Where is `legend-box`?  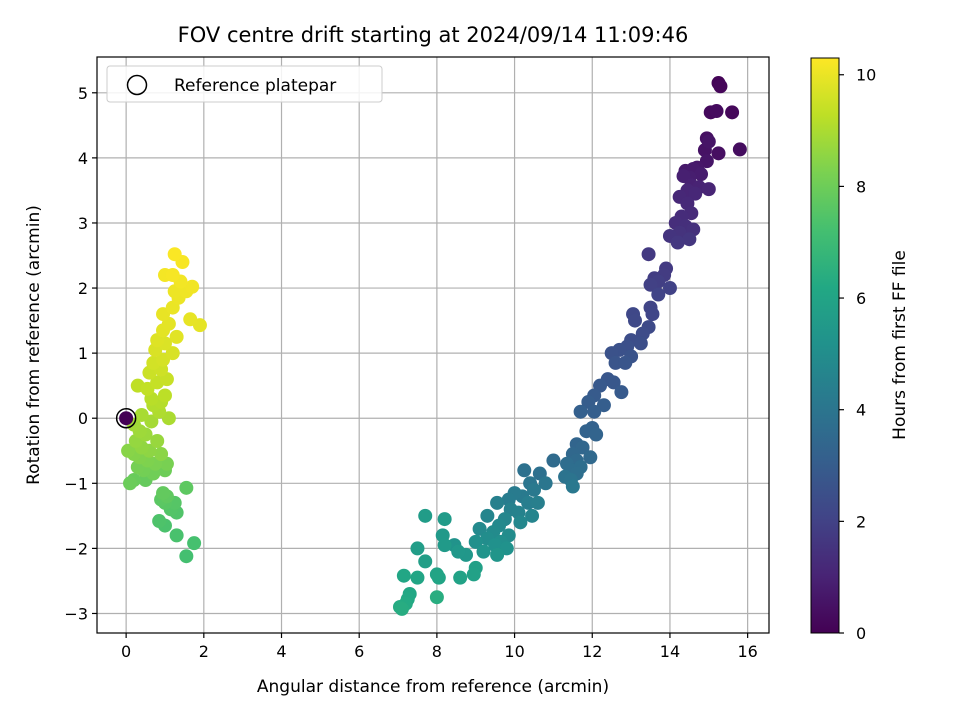
legend-box is located at coordinates (244, 84).